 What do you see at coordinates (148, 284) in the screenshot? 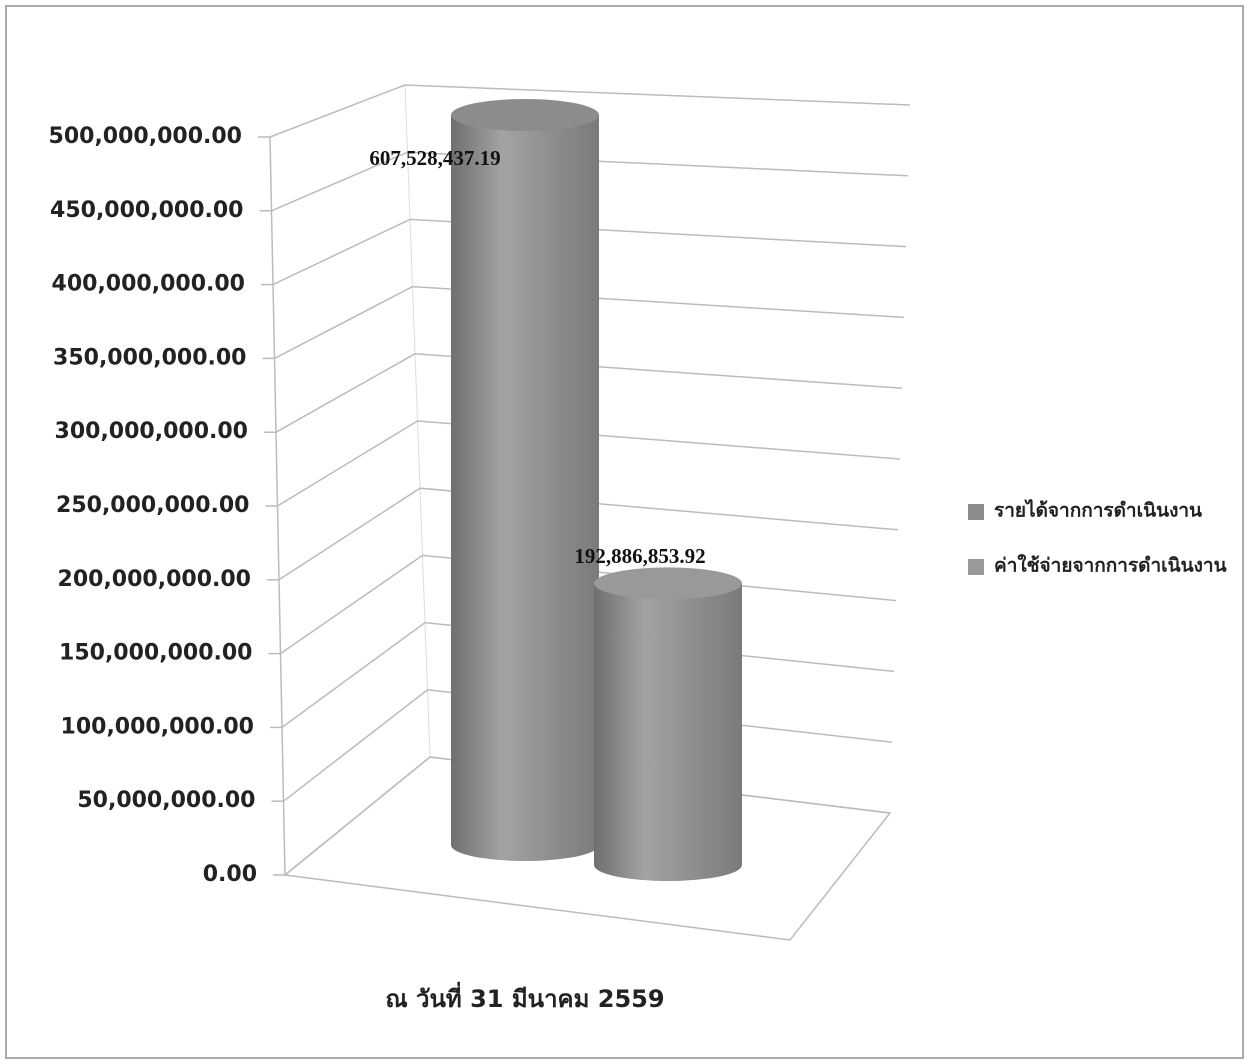
I see `y-tick-label: 400,000,000.00` at bounding box center [148, 284].